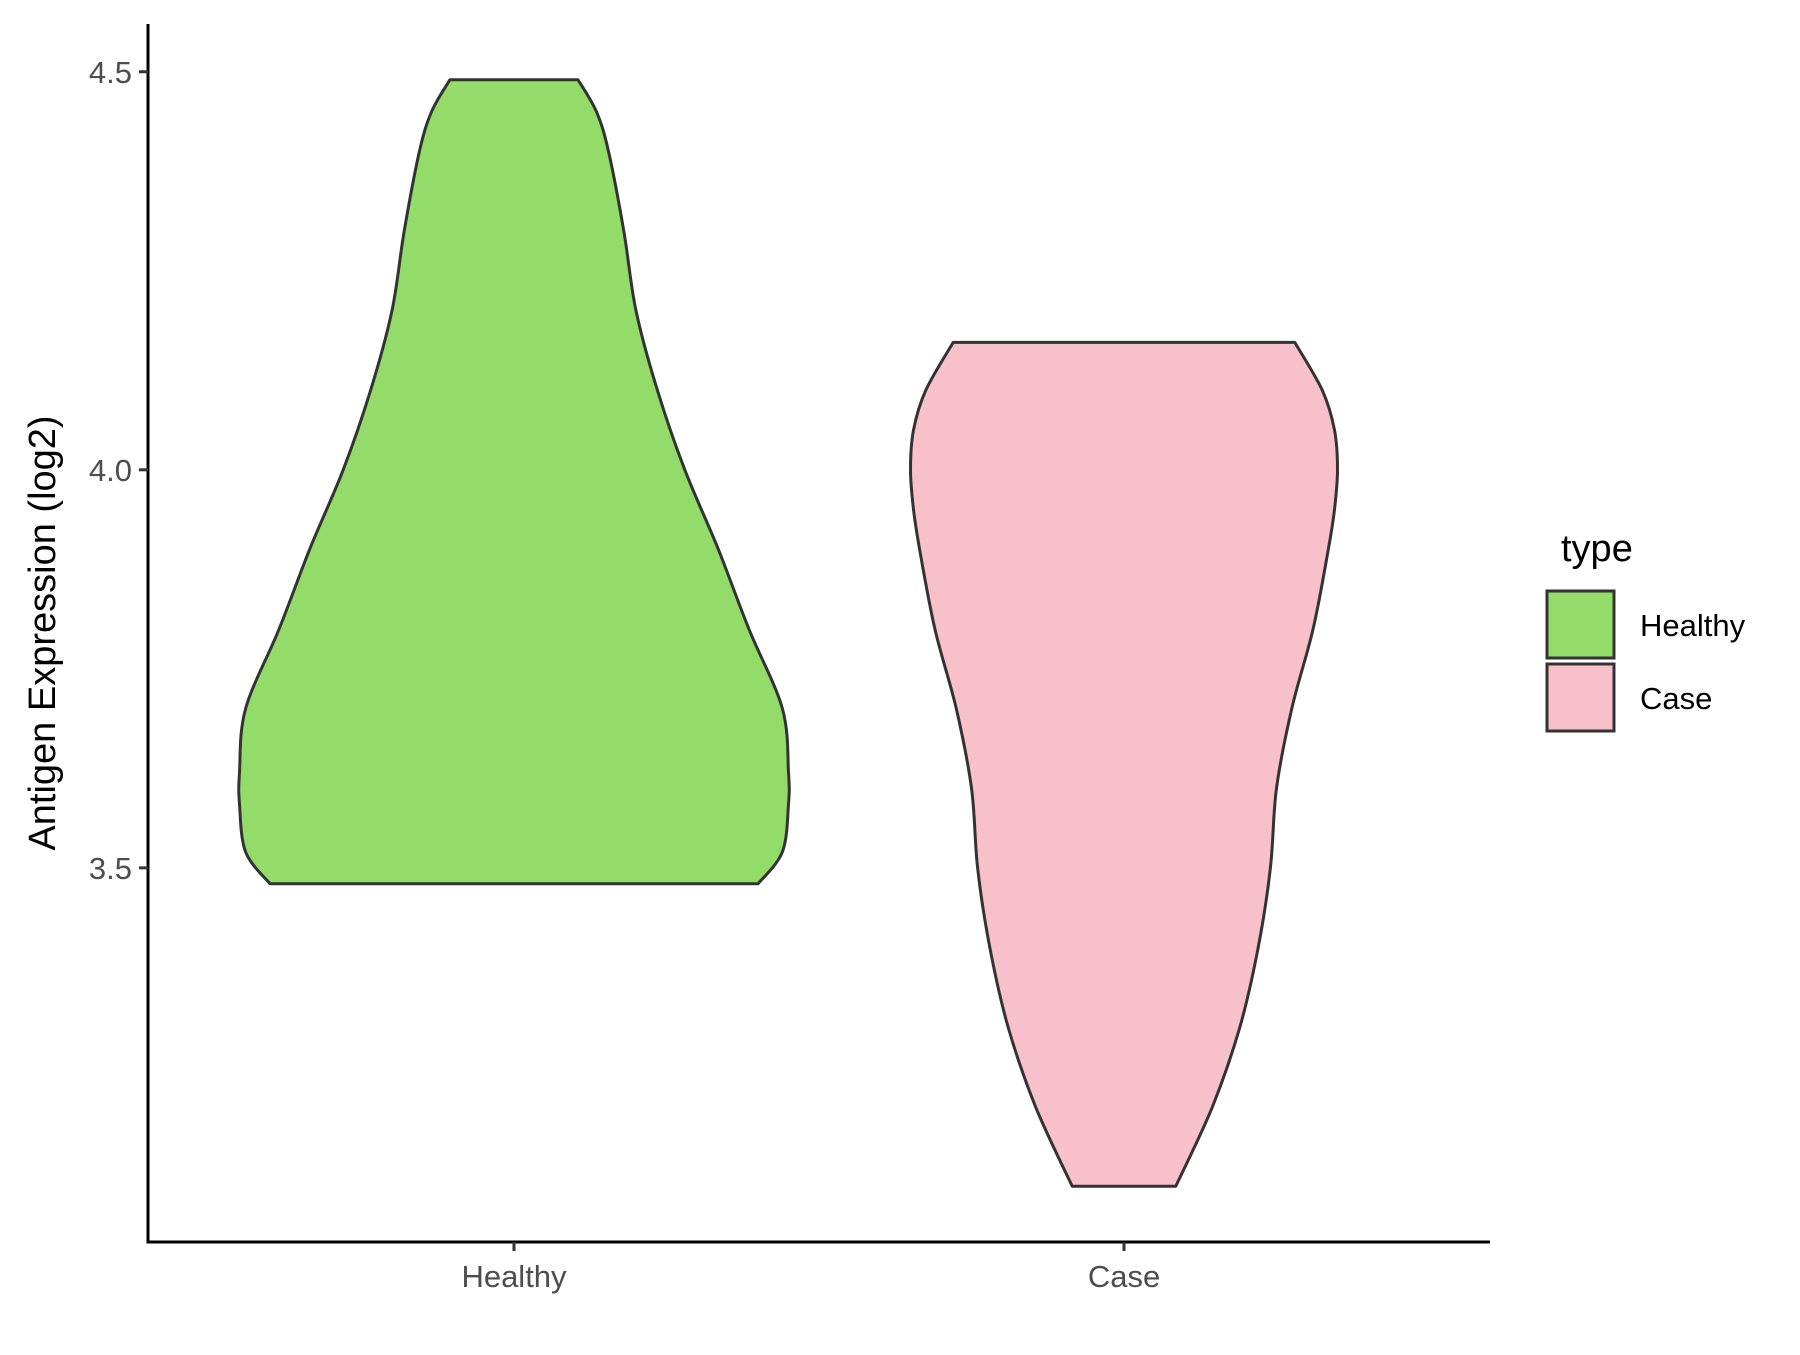 The height and width of the screenshot is (1355, 1800). I want to click on violin-case, so click(1124, 764).